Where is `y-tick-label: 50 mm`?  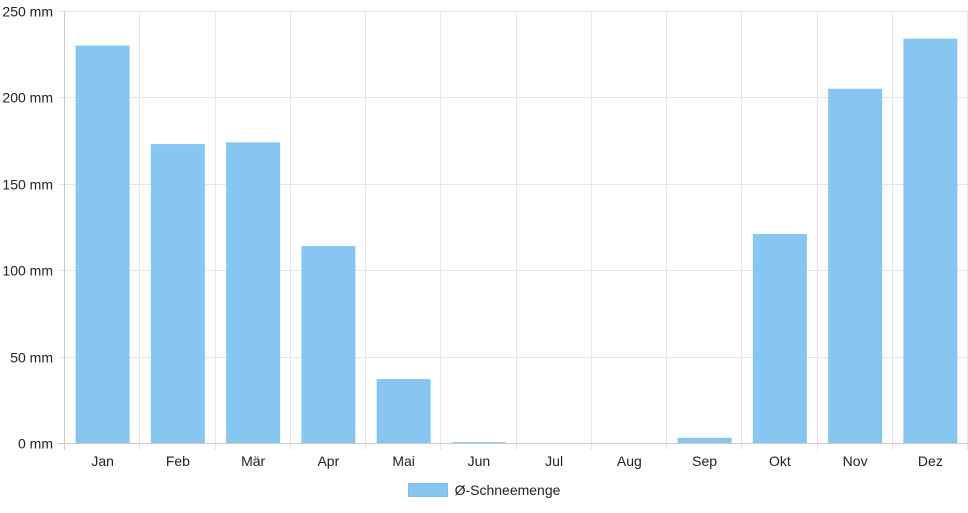 y-tick-label: 50 mm is located at coordinates (31, 358).